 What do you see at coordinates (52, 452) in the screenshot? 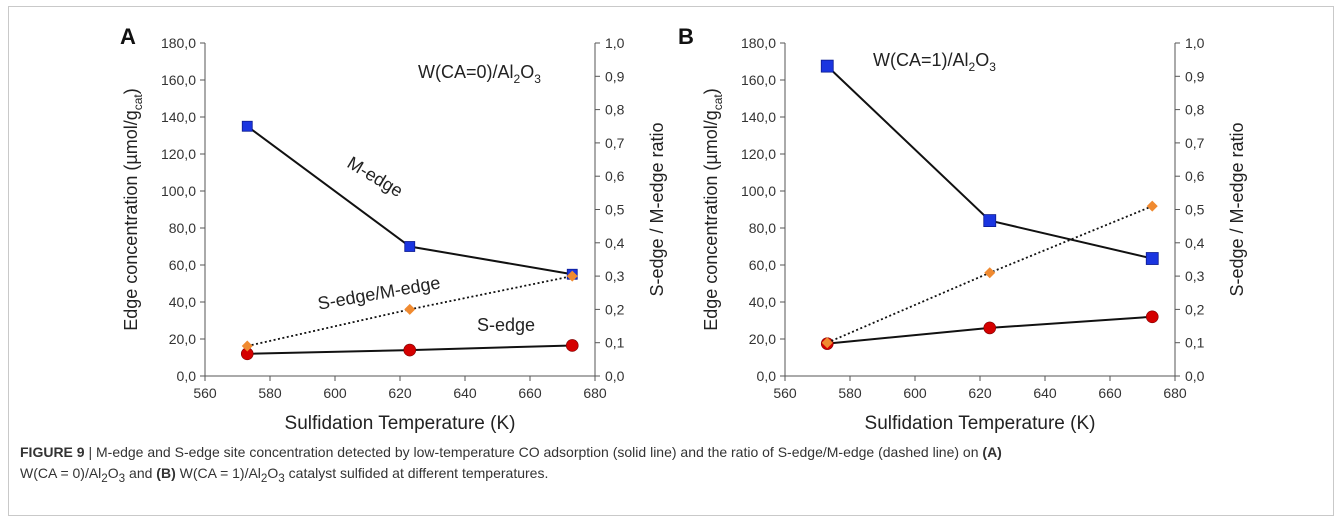
I see `caption-figure-label: FIGURE 9` at bounding box center [52, 452].